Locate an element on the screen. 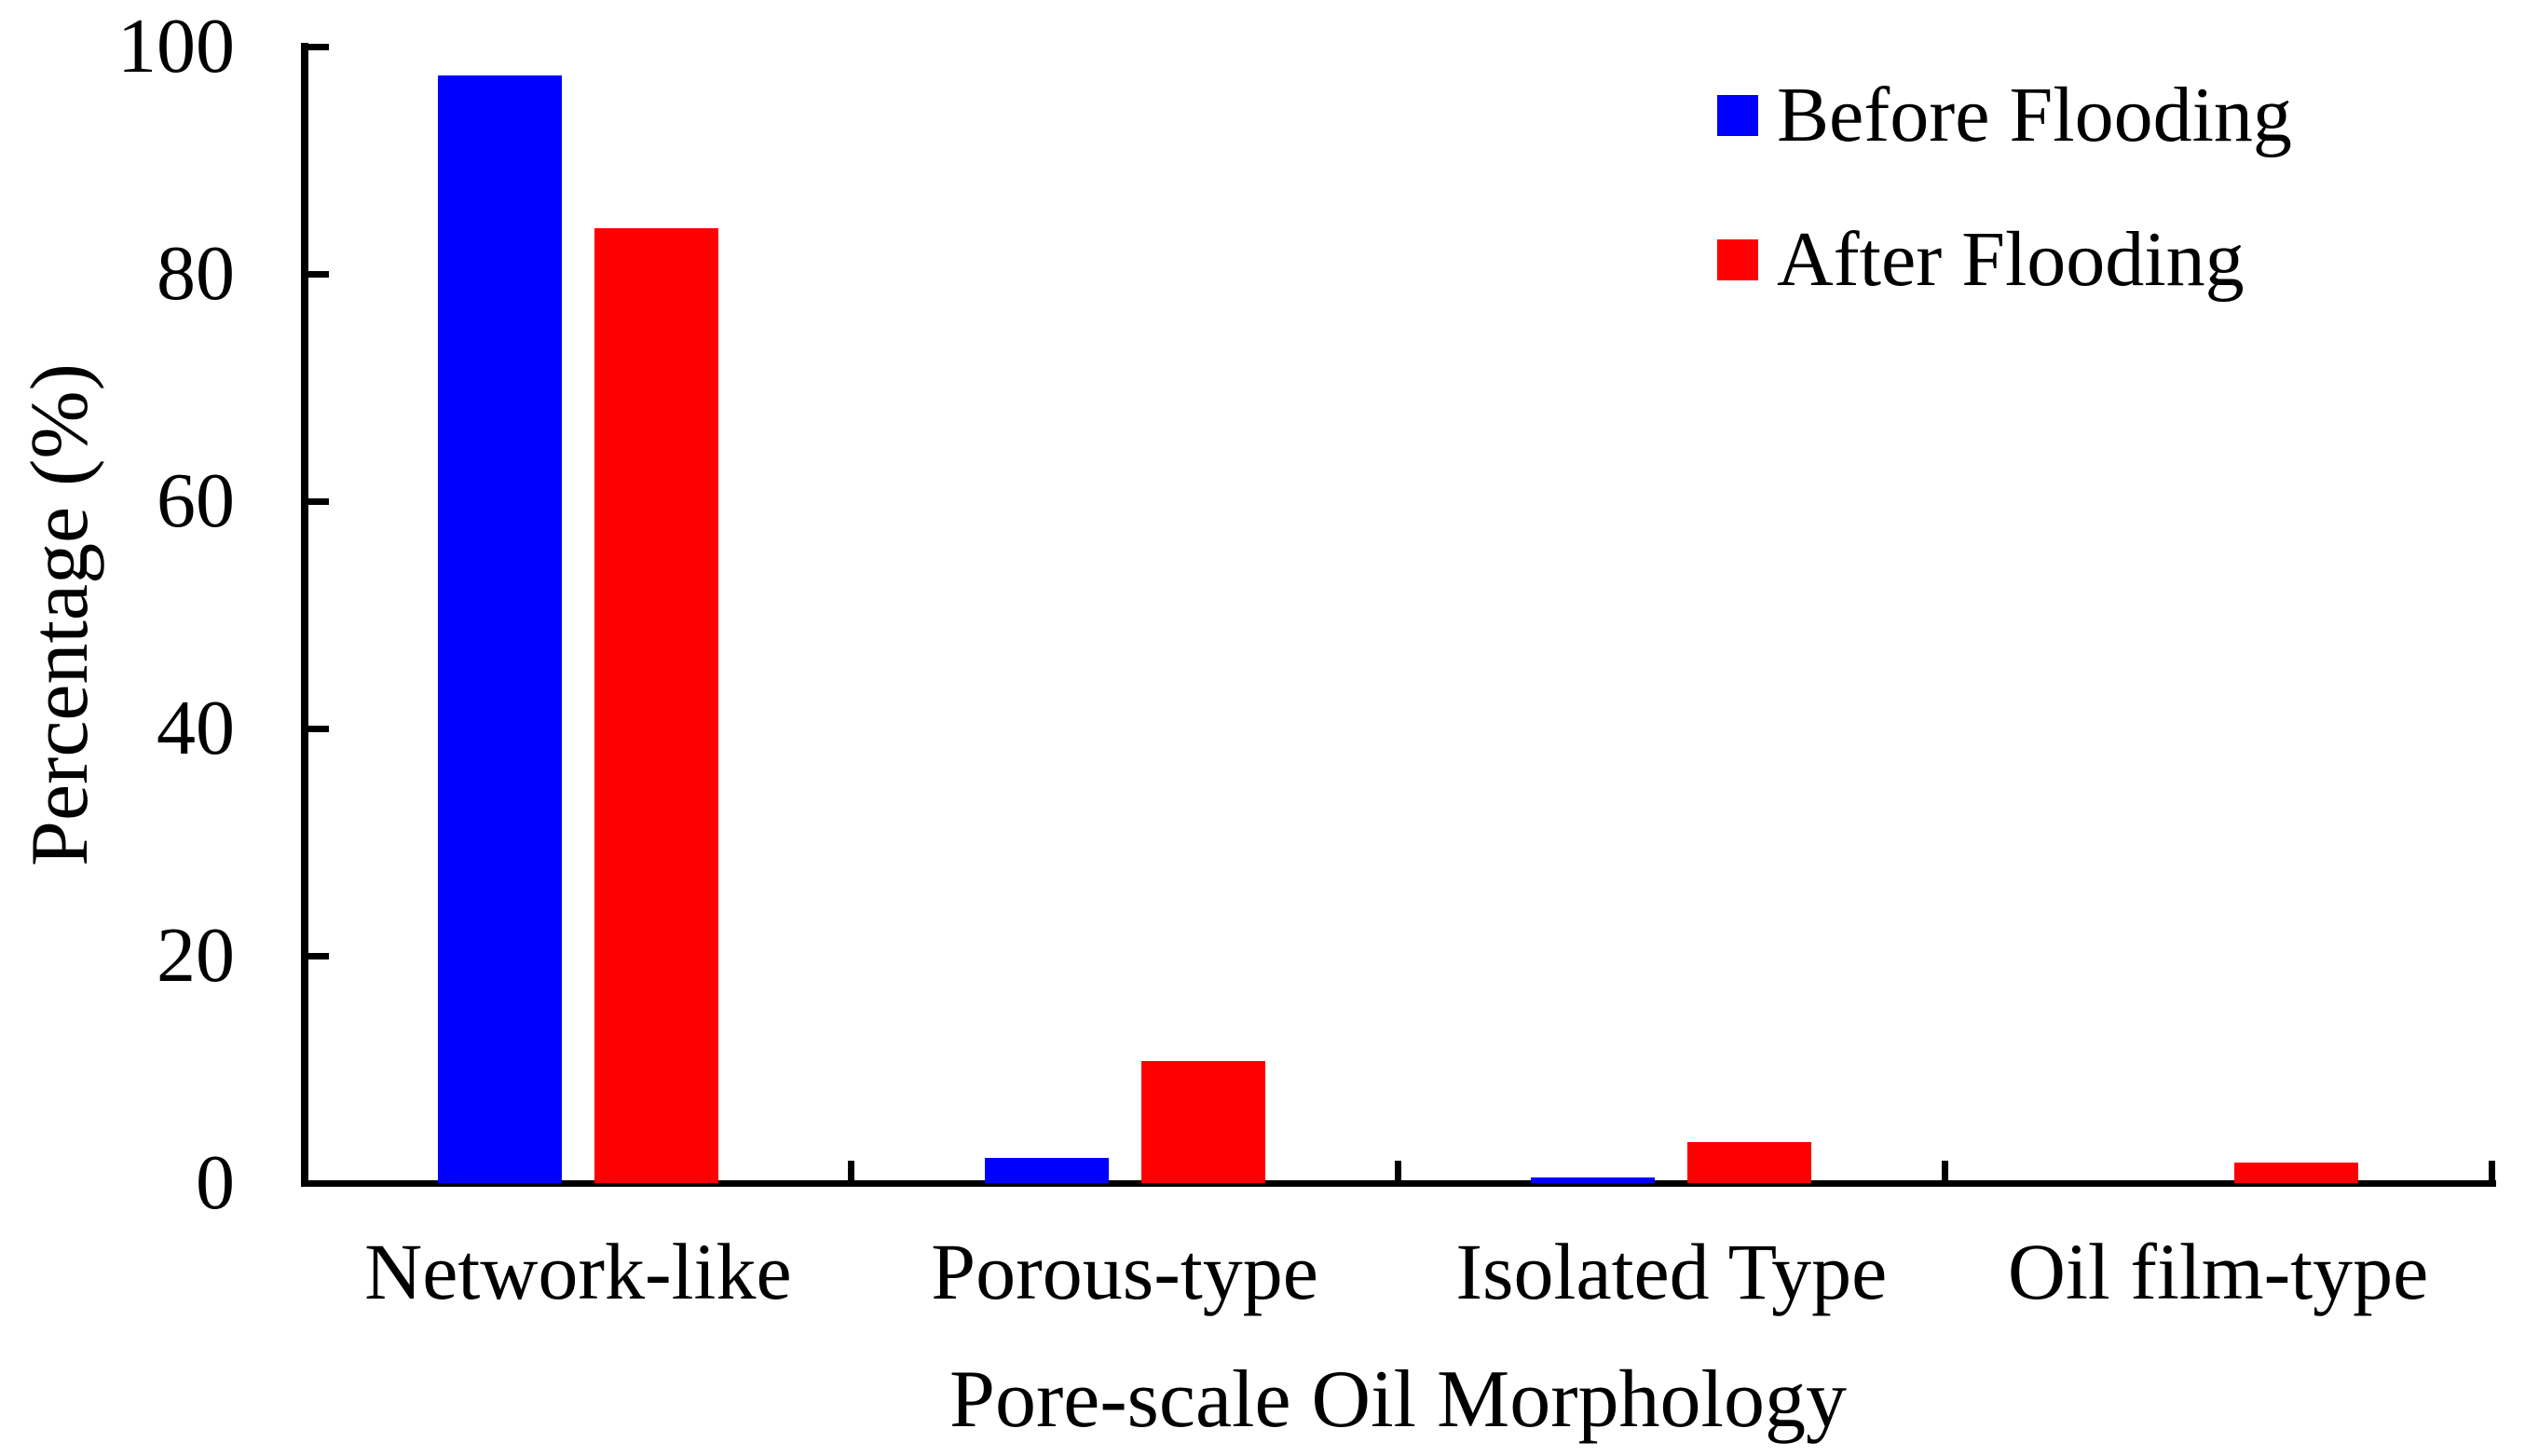 The image size is (2525, 1456). x-category-label: Oil film-type is located at coordinates (2218, 1271).